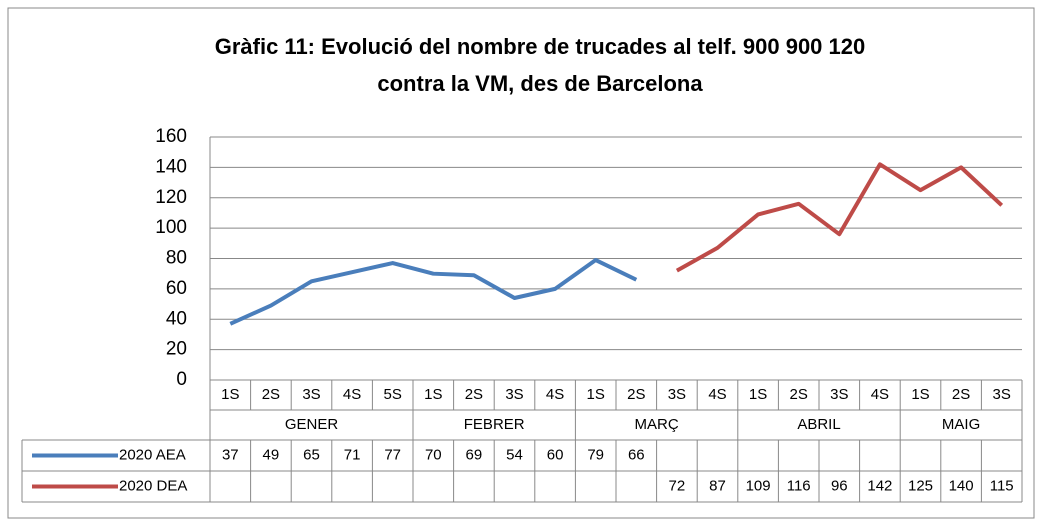 This screenshot has width=1038, height=524. I want to click on y-tick-label: 140, so click(171, 166).